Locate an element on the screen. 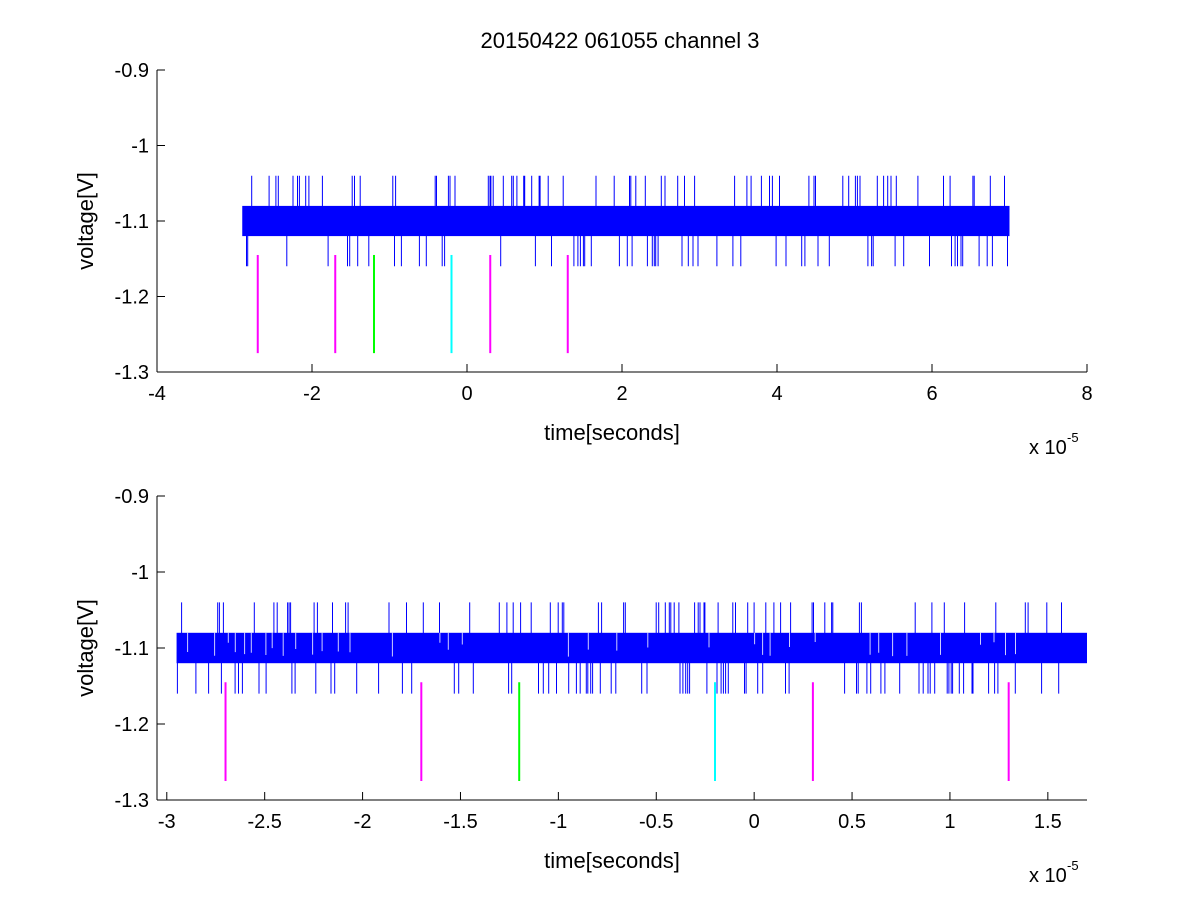 The width and height of the screenshot is (1200, 901). x-tick-label: 4 is located at coordinates (776, 394).